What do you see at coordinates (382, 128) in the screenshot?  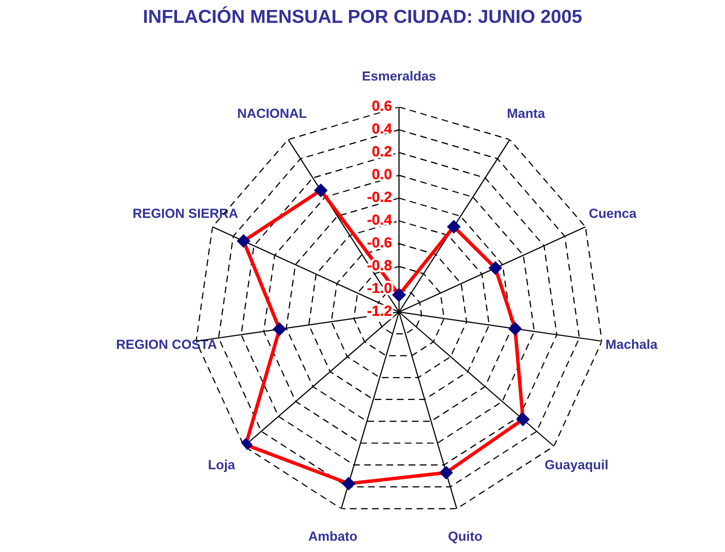 I see `y-tick-label: 0.4` at bounding box center [382, 128].